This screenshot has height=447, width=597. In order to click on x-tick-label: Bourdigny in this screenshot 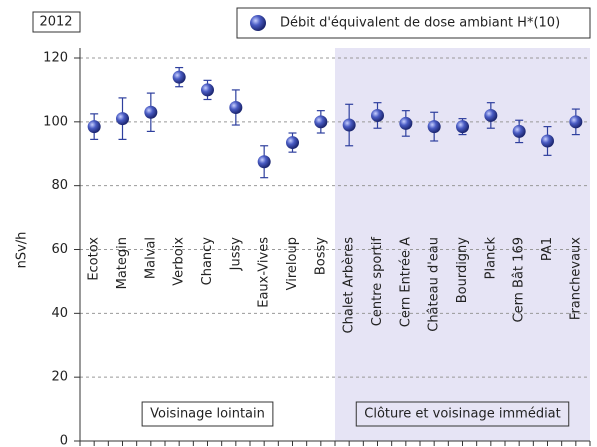, I will do `click(462, 270)`.